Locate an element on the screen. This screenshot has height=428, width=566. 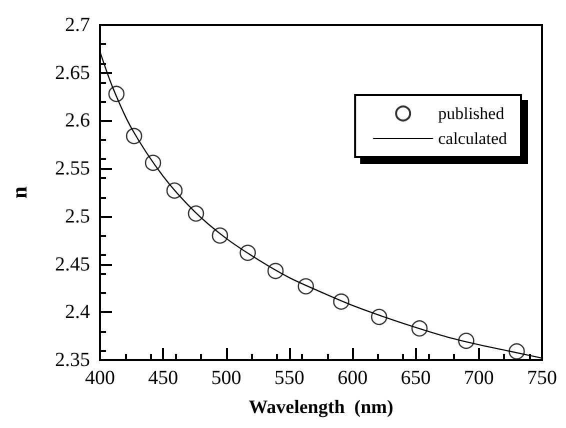
y-tick-label: 2.55 is located at coordinates (72, 169).